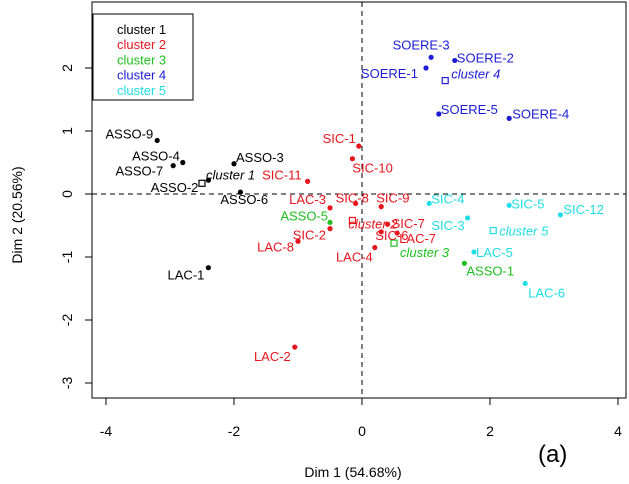  Describe the element at coordinates (362, 431) in the screenshot. I see `x-tick-label: 0` at that location.